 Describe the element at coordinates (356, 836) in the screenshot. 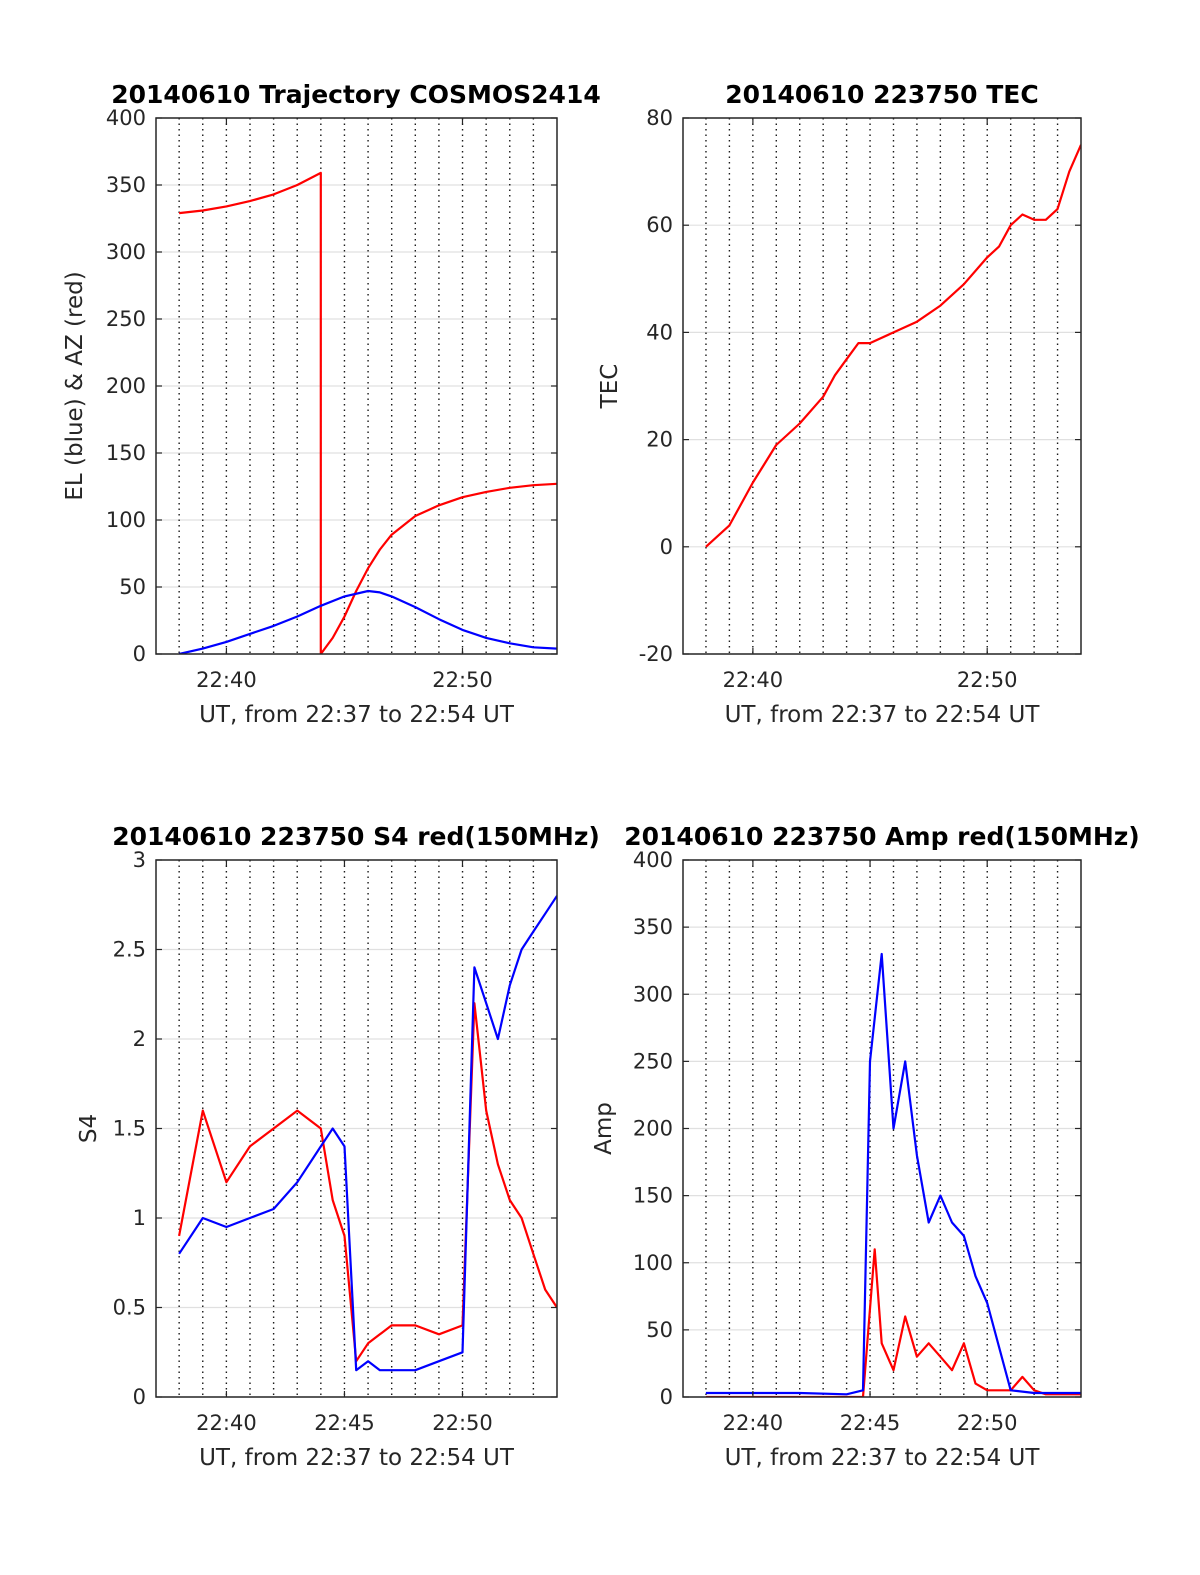

I see `chart-title: 20140610 223750 S4 red(150MHz)` at that location.